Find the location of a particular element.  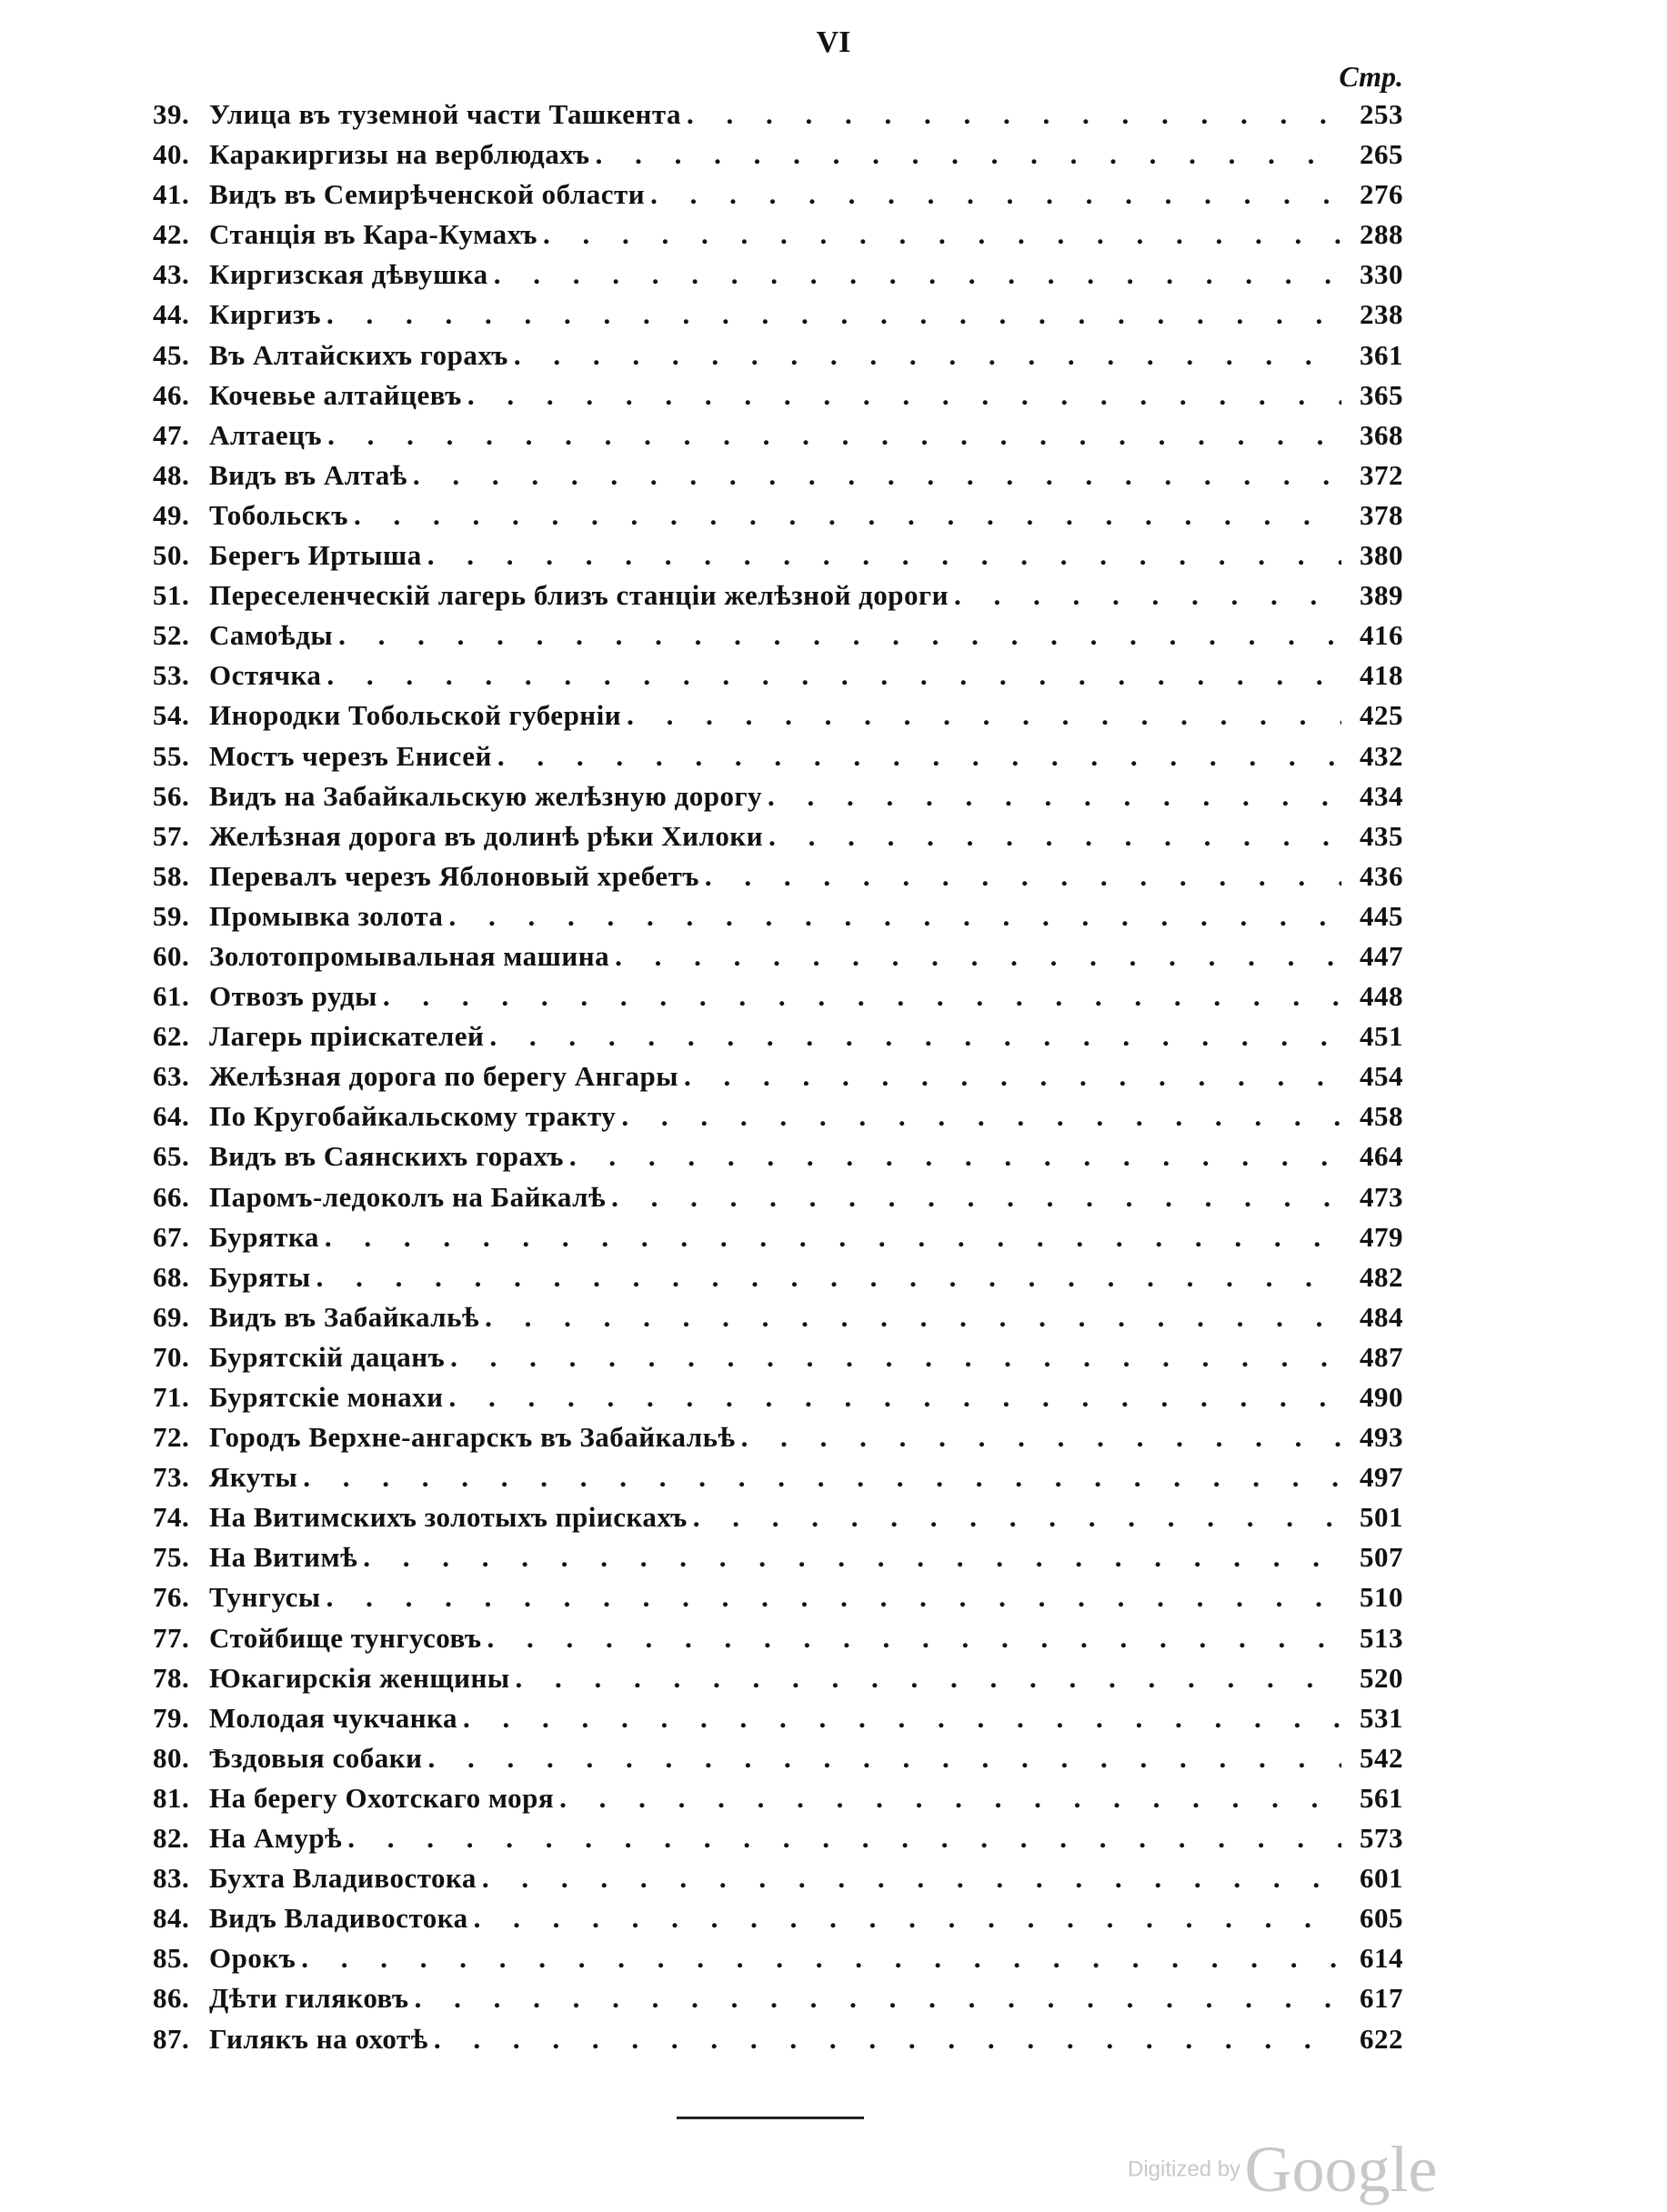

entry-number: 65. is located at coordinates (171, 1156).